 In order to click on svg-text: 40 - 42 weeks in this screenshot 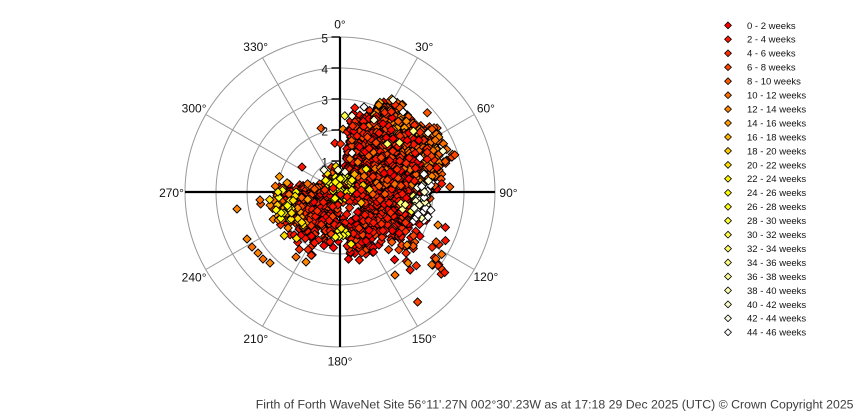, I will do `click(776, 305)`.